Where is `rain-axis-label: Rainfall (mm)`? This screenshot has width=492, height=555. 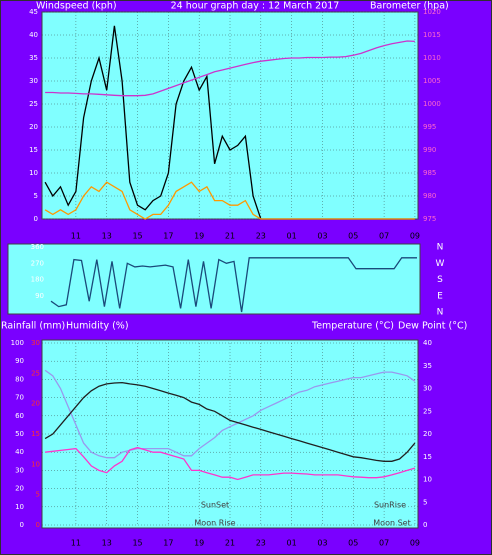
rain-axis-label: Rainfall (mm) is located at coordinates (33, 326).